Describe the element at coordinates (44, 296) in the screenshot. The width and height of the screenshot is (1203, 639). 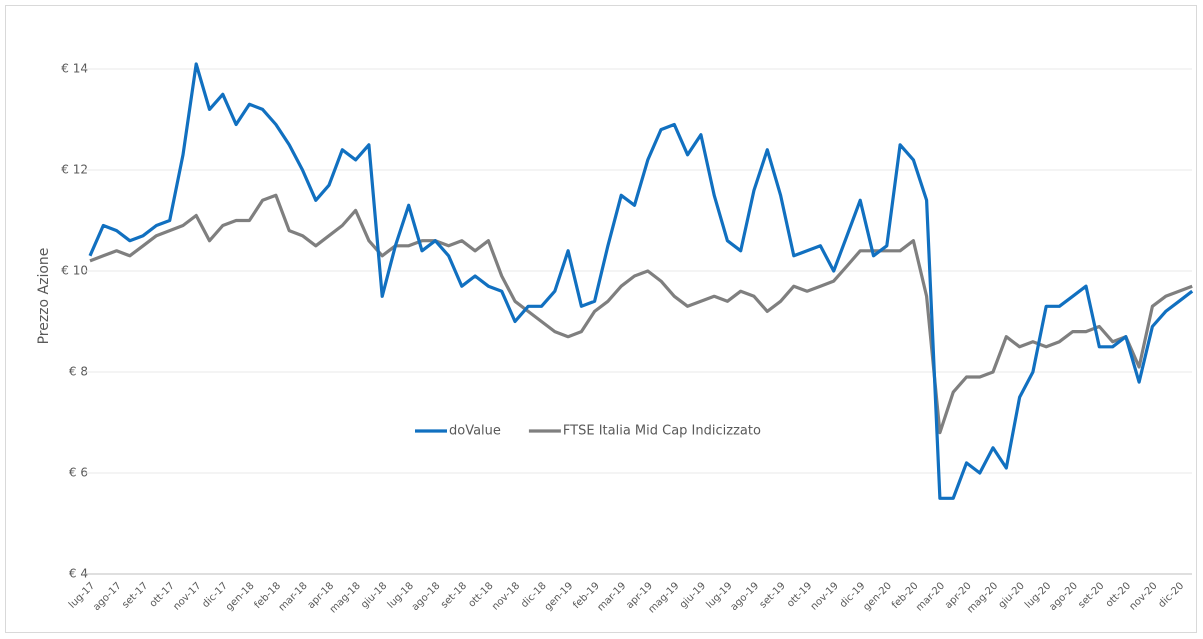
I see `y-axis-label: Prezzo Azione` at that location.